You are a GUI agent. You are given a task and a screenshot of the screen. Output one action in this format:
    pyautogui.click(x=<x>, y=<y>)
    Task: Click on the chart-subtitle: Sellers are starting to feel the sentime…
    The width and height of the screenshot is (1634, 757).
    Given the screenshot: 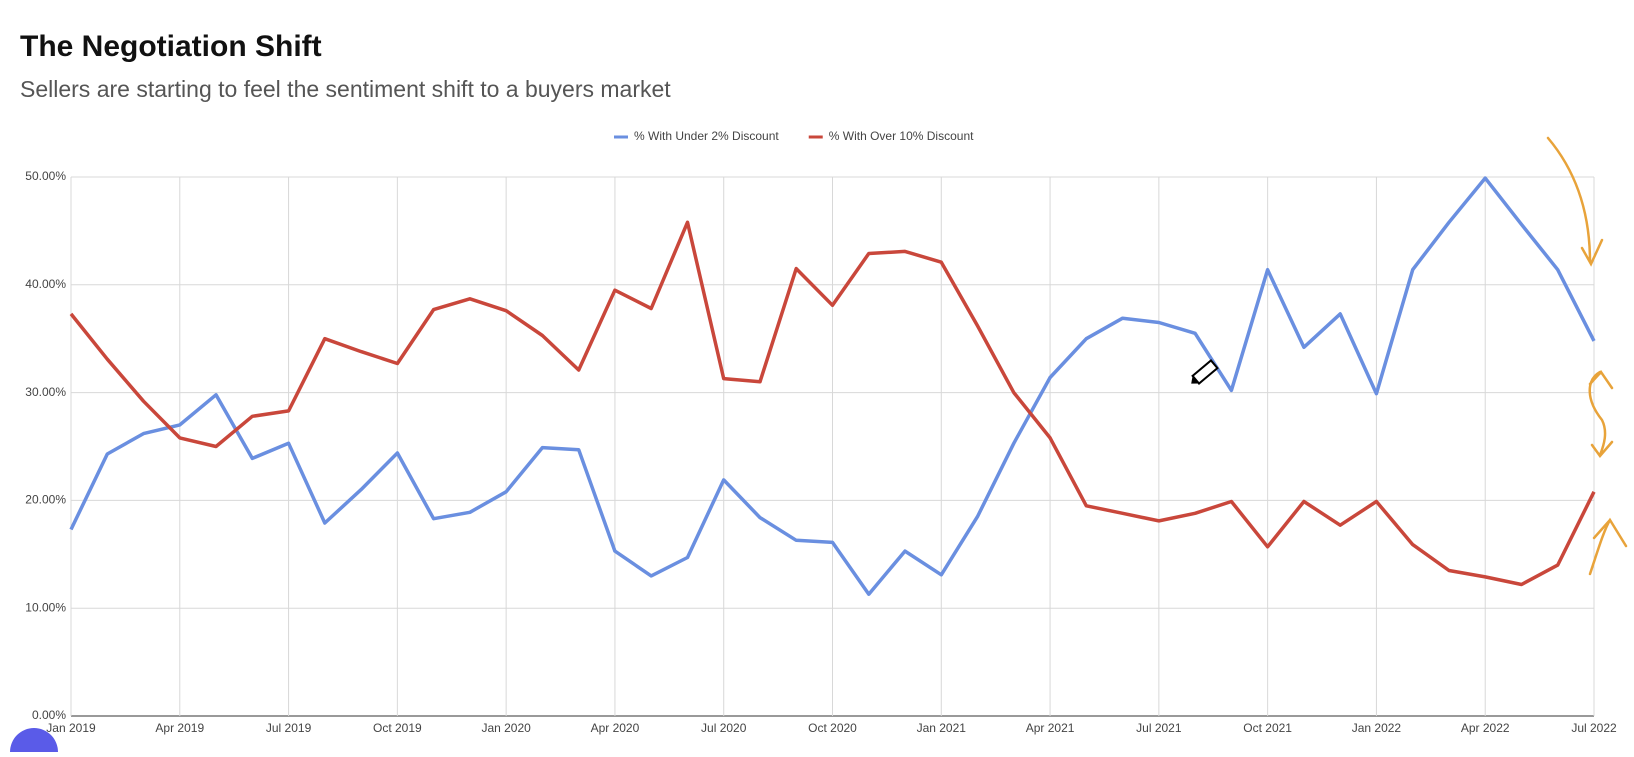 What is the action you would take?
    pyautogui.click(x=345, y=89)
    